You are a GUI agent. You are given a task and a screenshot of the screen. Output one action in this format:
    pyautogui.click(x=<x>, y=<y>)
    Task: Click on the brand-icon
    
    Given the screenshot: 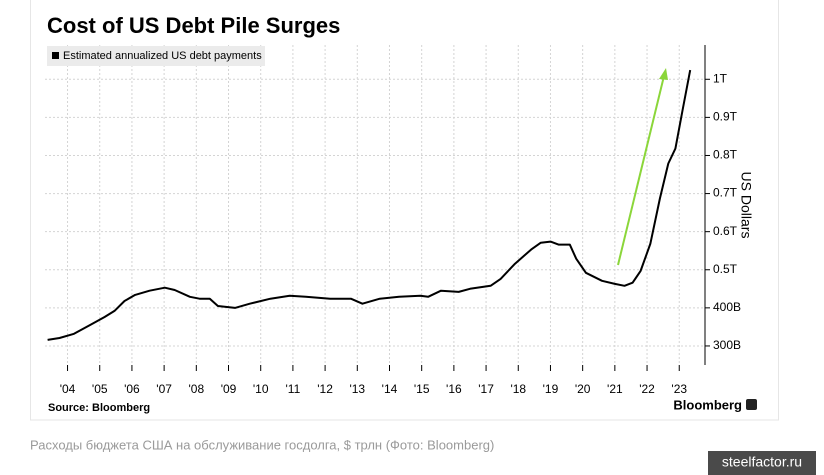 What is the action you would take?
    pyautogui.click(x=751, y=404)
    